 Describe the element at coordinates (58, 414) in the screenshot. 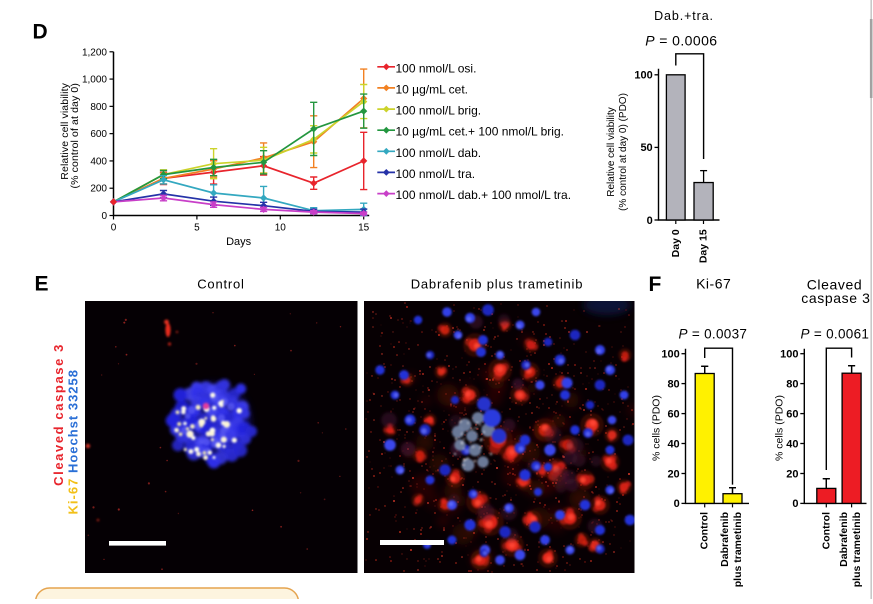

I see `svg-text: Cleaved caspase 3` at that location.